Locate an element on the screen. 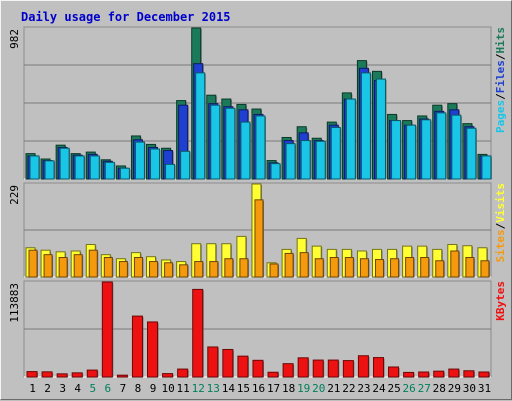 This screenshot has width=512, height=401. x-label-day: 14 is located at coordinates (229, 388).